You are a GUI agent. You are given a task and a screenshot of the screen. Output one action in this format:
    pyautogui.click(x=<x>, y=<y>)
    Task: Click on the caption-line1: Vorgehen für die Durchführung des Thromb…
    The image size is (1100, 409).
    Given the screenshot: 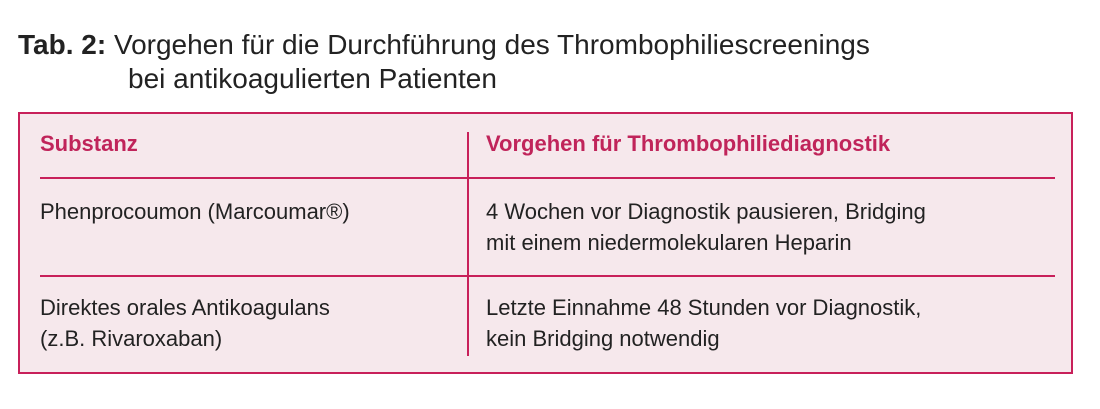 What is the action you would take?
    pyautogui.click(x=491, y=44)
    